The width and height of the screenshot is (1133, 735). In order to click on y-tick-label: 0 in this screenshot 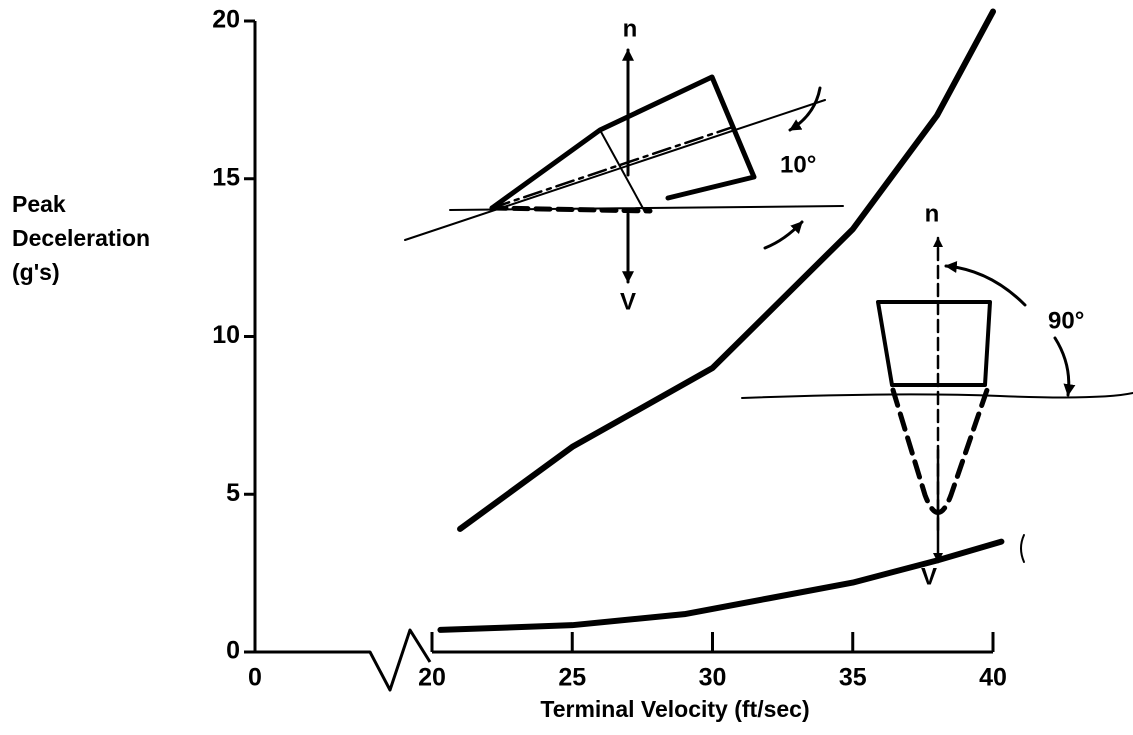, I will do `click(233, 651)`.